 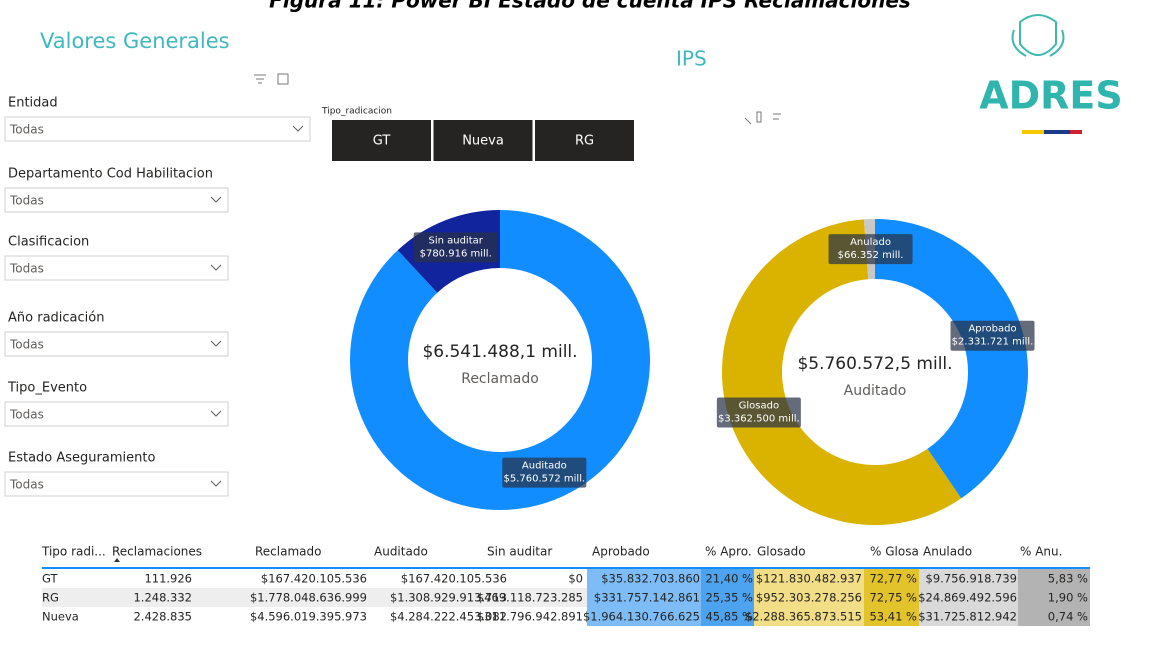 I want to click on table-cell: 53,41 %, so click(x=893, y=617).